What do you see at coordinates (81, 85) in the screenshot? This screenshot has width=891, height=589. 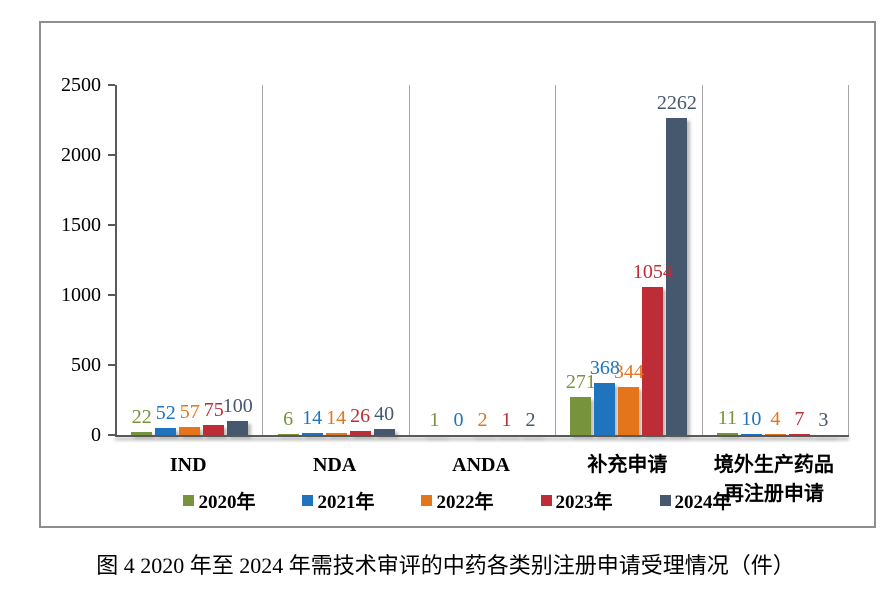 I see `y-axis-tick-label: 2500` at bounding box center [81, 85].